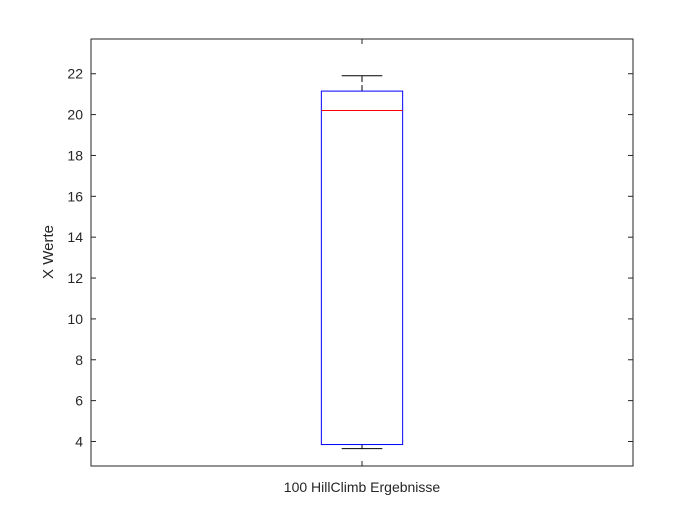  Describe the element at coordinates (75, 237) in the screenshot. I see `y-tick-label: 14` at that location.